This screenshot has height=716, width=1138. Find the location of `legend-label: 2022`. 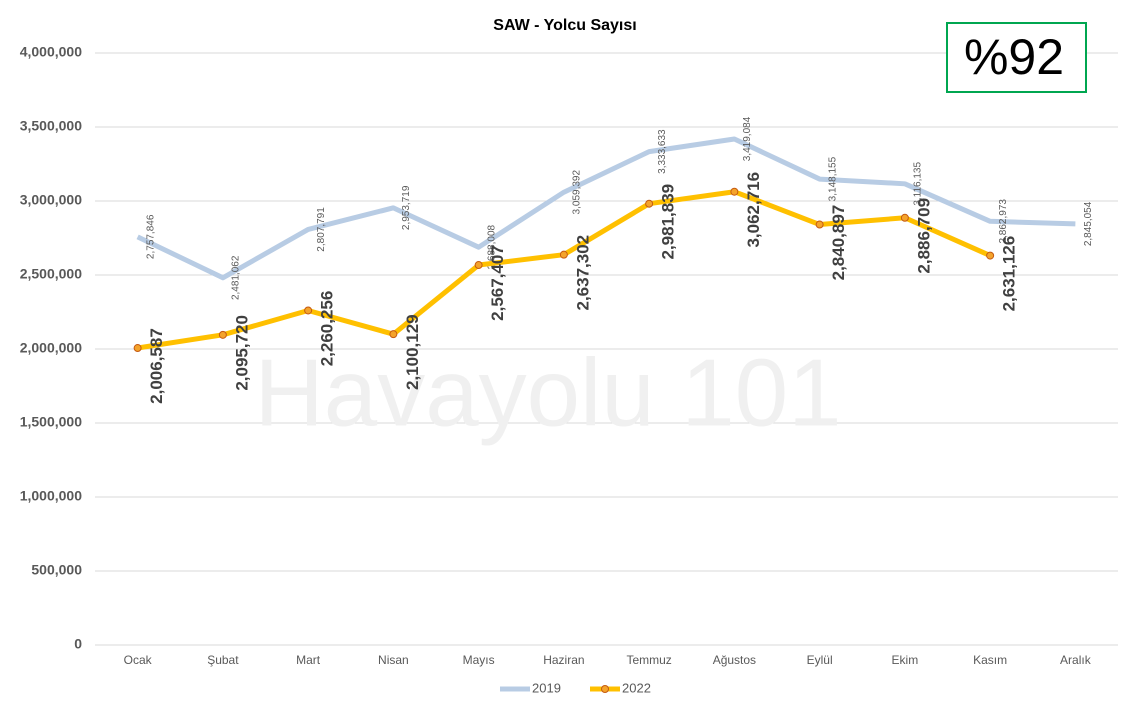

legend-label: 2022 is located at coordinates (636, 687).